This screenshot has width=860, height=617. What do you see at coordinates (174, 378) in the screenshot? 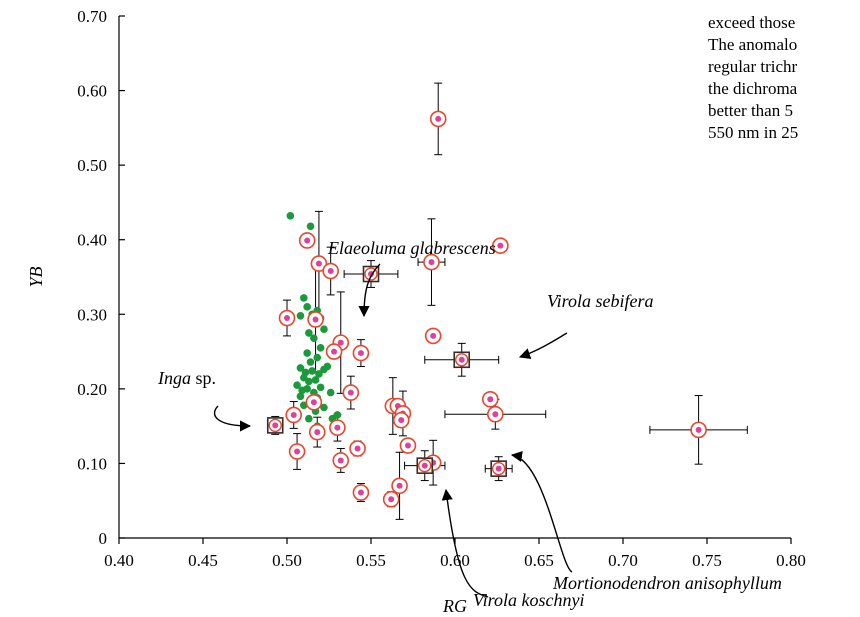
I see `annotation-species: Inga` at bounding box center [174, 378].